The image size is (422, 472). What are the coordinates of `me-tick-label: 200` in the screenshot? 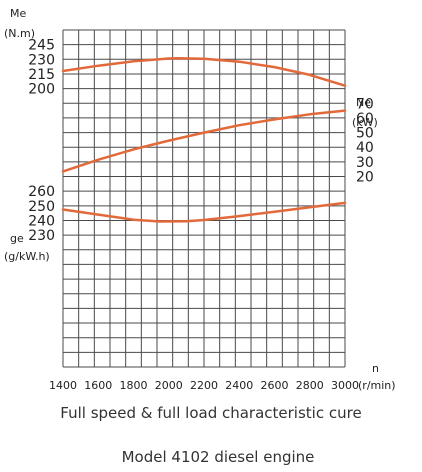 It's located at (41, 90).